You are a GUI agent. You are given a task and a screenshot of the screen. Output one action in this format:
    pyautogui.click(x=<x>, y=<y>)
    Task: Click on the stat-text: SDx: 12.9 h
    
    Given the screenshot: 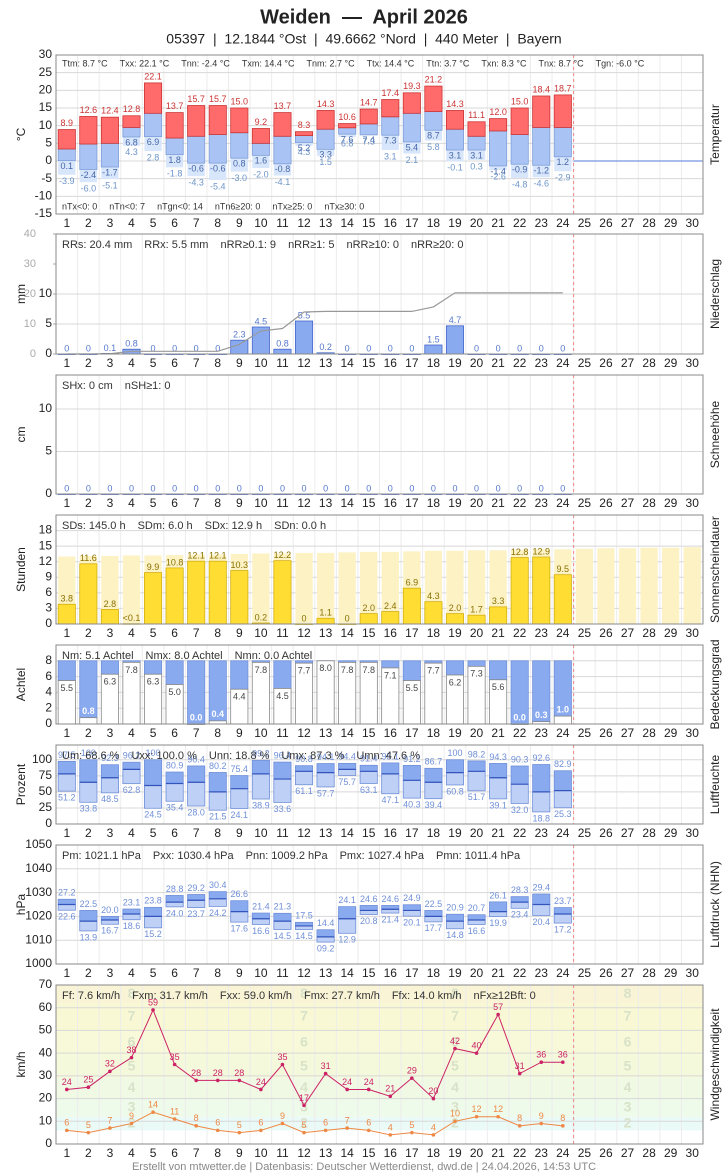 What is the action you would take?
    pyautogui.click(x=233, y=526)
    